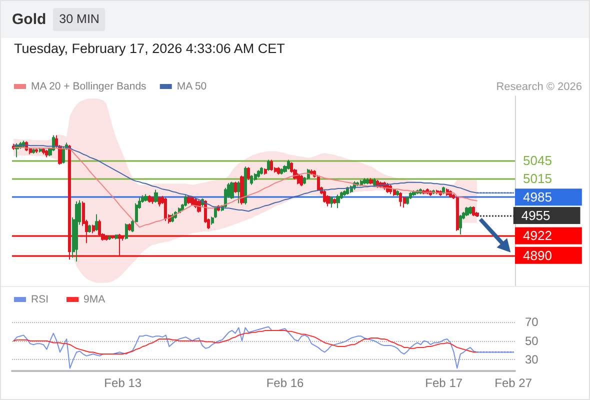  I want to click on x-tick-label: Feb 13, so click(123, 383).